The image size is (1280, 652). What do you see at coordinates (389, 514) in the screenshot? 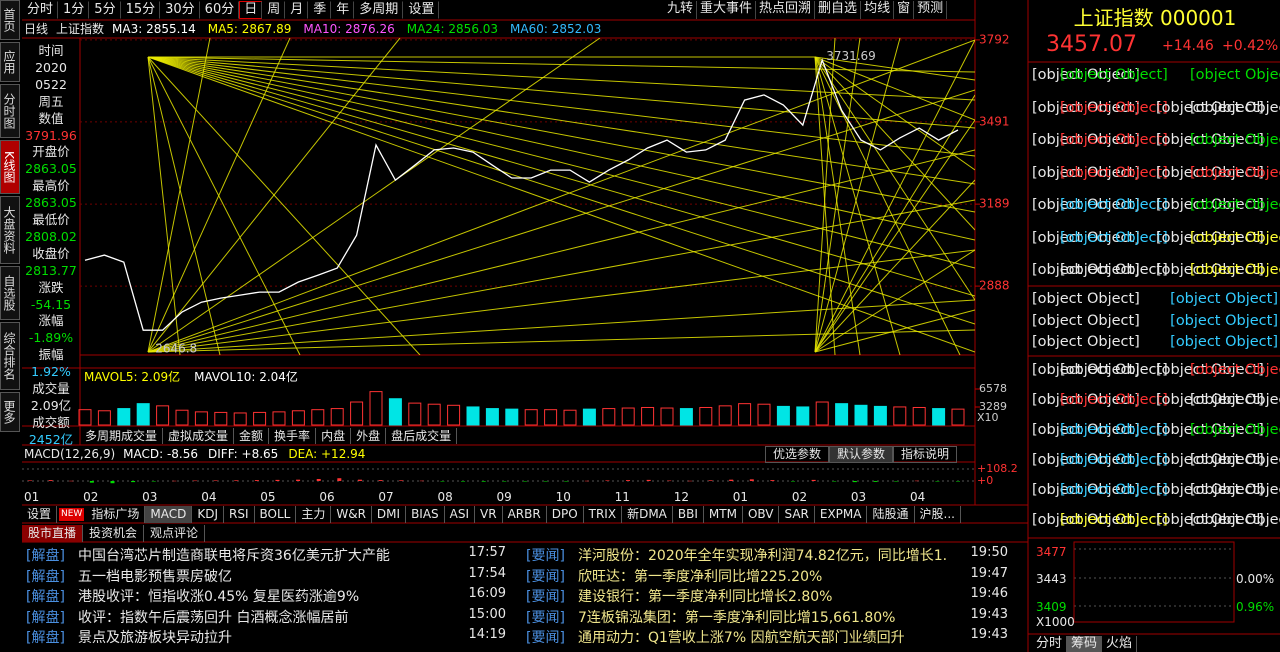
I see `indicator-tab: DMI` at bounding box center [389, 514].